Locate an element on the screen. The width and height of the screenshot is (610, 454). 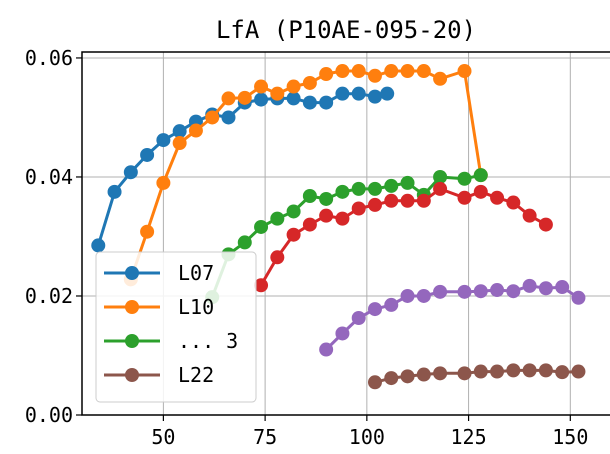
x-tick-label: 100 is located at coordinates (367, 437).